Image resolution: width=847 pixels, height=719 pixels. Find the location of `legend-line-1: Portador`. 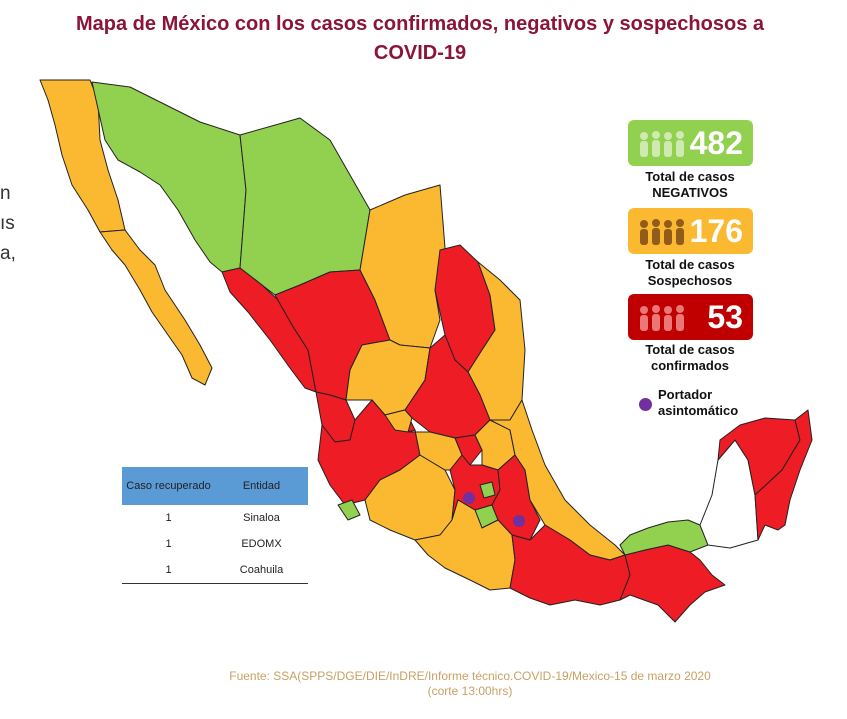

legend-line-1: Portador is located at coordinates (685, 394).